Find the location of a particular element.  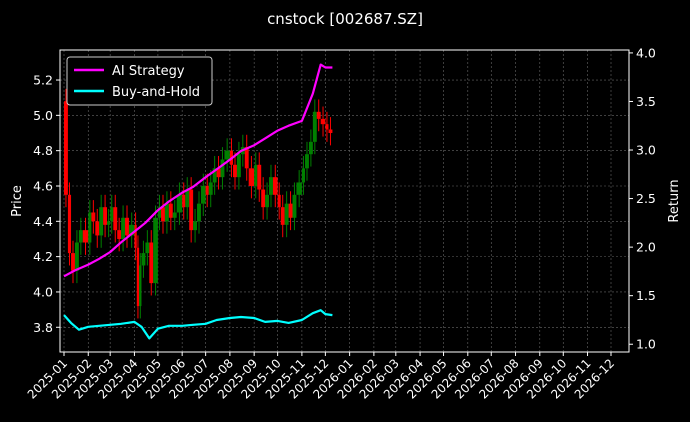

left-tick-label: 5.2 is located at coordinates (43, 80).